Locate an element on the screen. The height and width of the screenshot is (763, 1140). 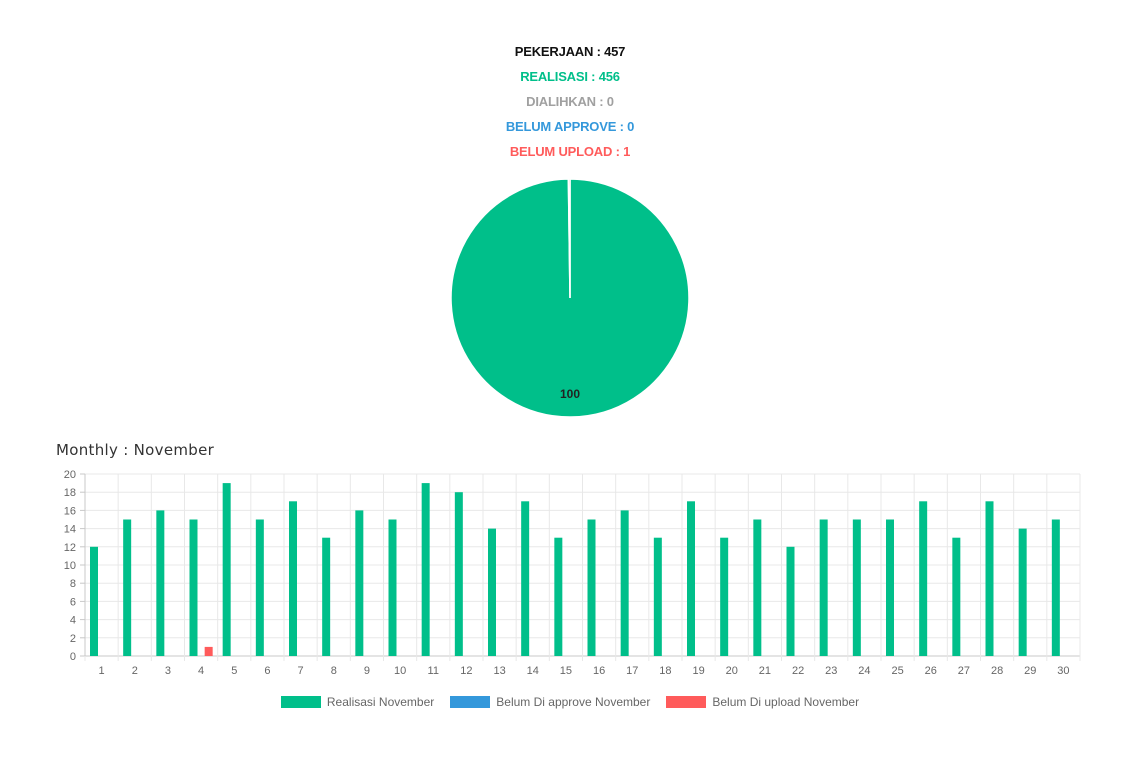
x-tick-label: 13 is located at coordinates (499, 671).